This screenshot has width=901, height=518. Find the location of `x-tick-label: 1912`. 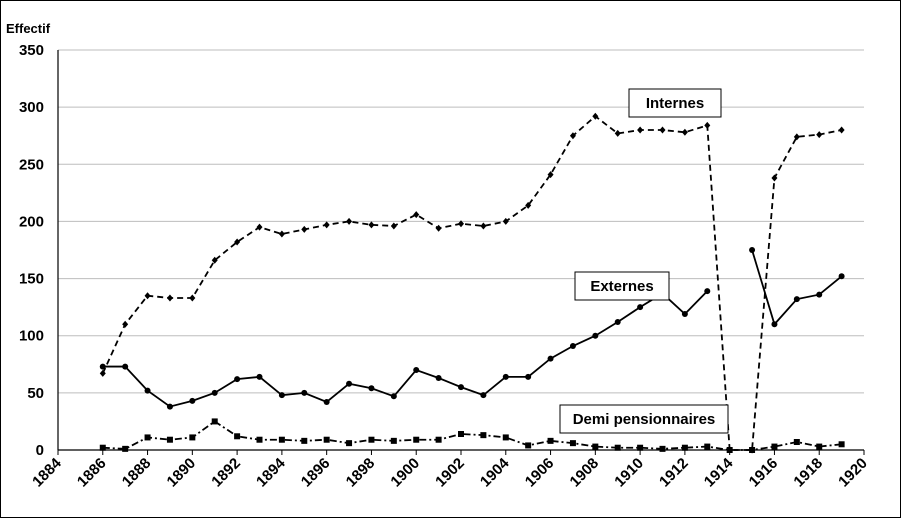

x-tick-label: 1912 is located at coordinates (674, 473).